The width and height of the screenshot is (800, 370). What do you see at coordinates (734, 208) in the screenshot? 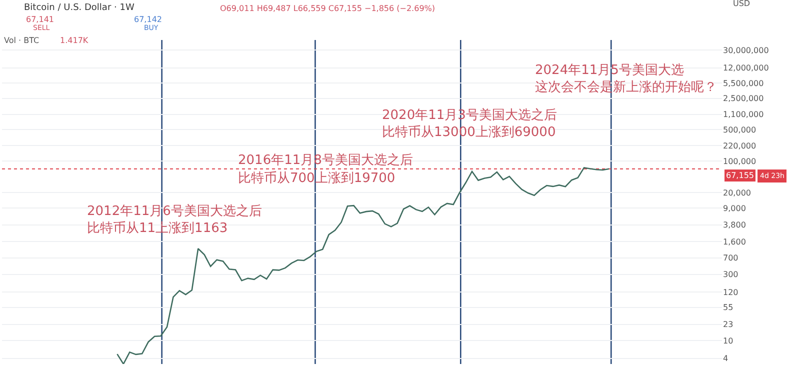
I see `y-tick-label: 9,000` at bounding box center [734, 208].